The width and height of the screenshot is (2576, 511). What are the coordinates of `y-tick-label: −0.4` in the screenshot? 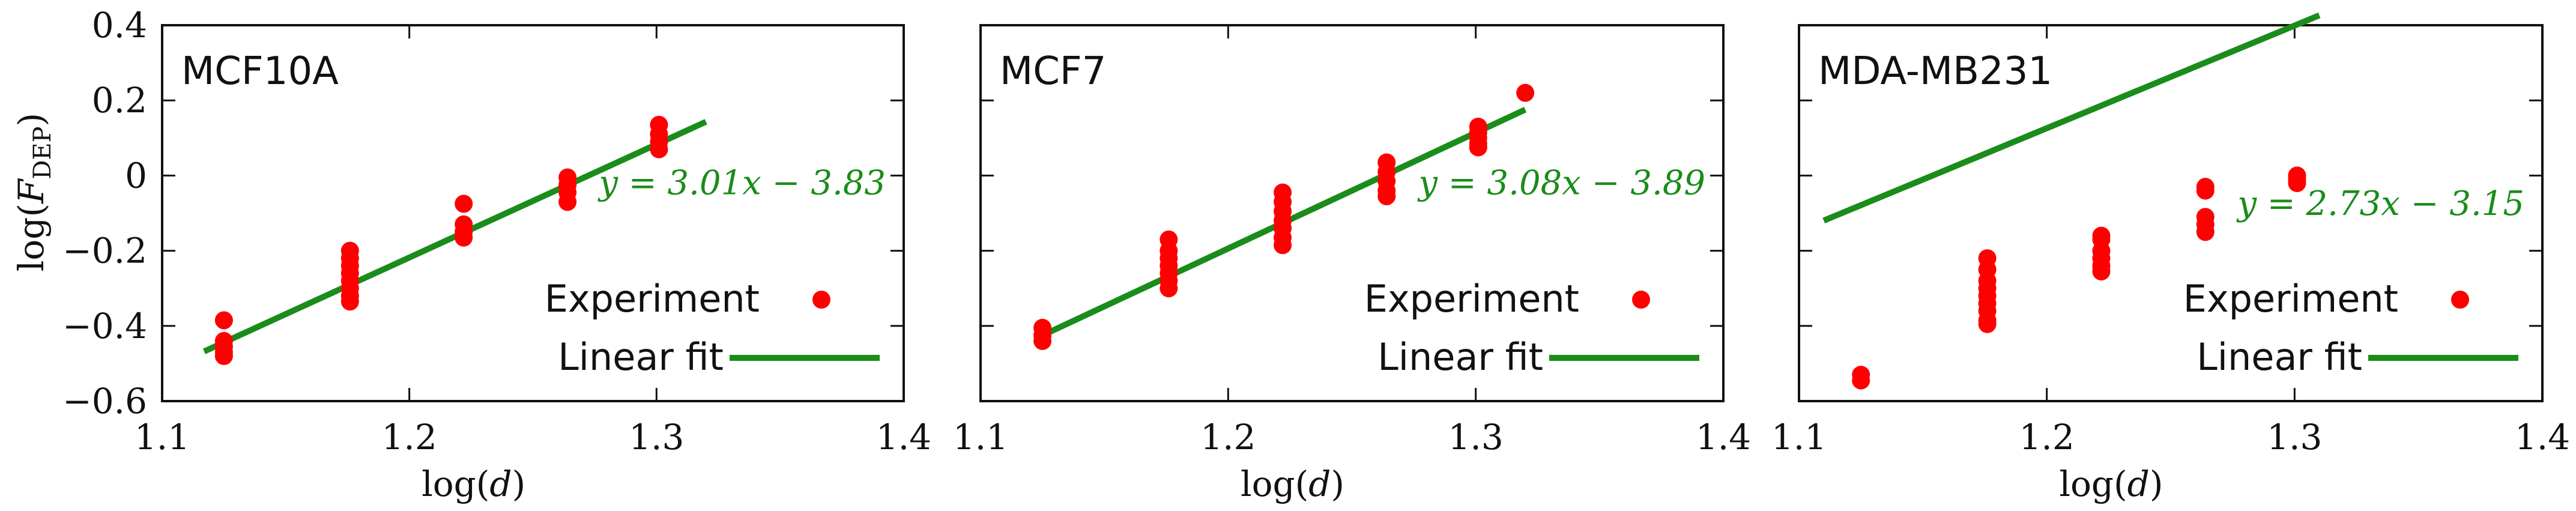 It's located at (104, 326).